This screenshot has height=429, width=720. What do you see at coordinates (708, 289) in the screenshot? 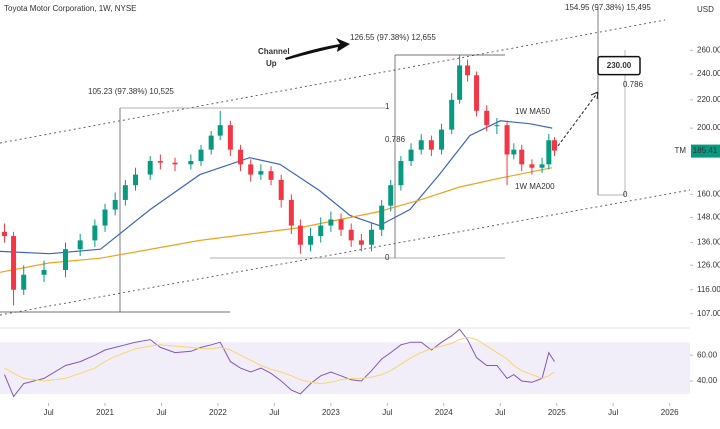
I see `y-tick-label: 116.00` at bounding box center [708, 289].